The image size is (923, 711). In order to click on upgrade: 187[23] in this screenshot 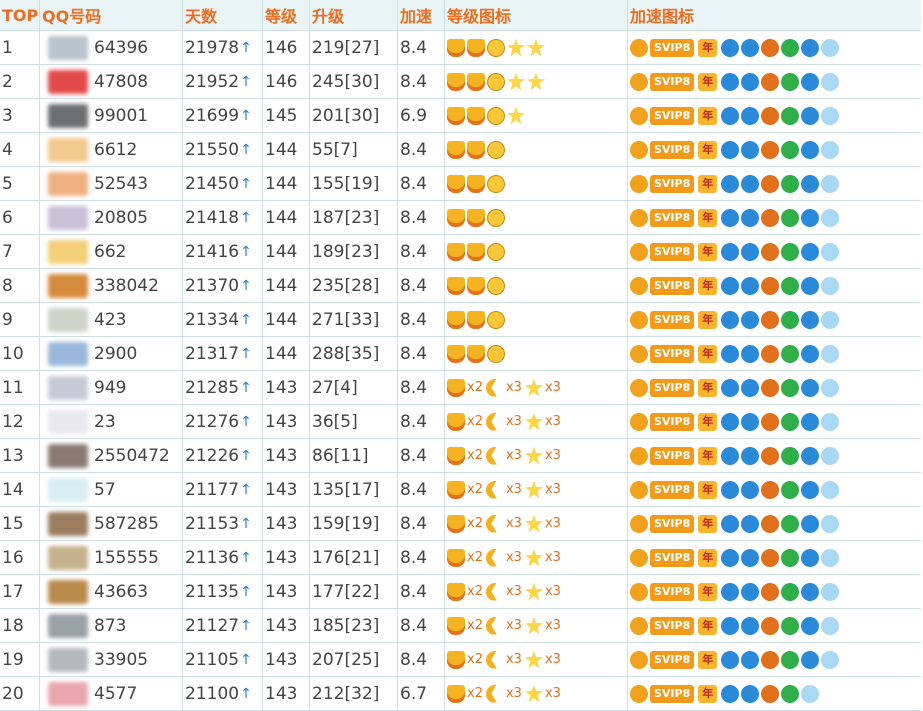, I will do `click(354, 217)`.